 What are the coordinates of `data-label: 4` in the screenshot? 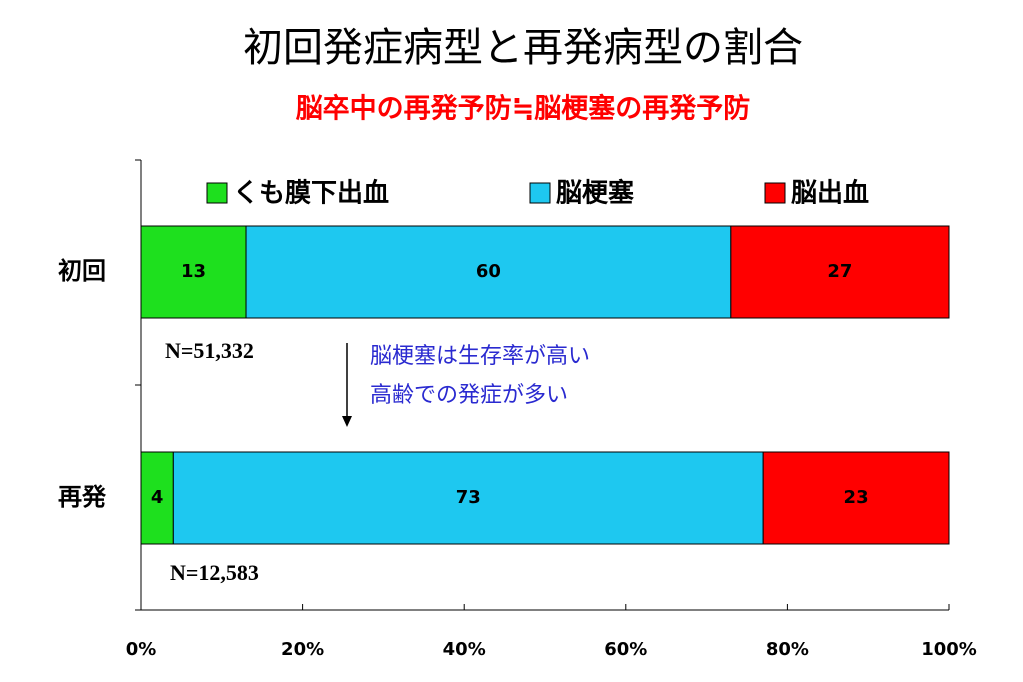 It's located at (157, 497).